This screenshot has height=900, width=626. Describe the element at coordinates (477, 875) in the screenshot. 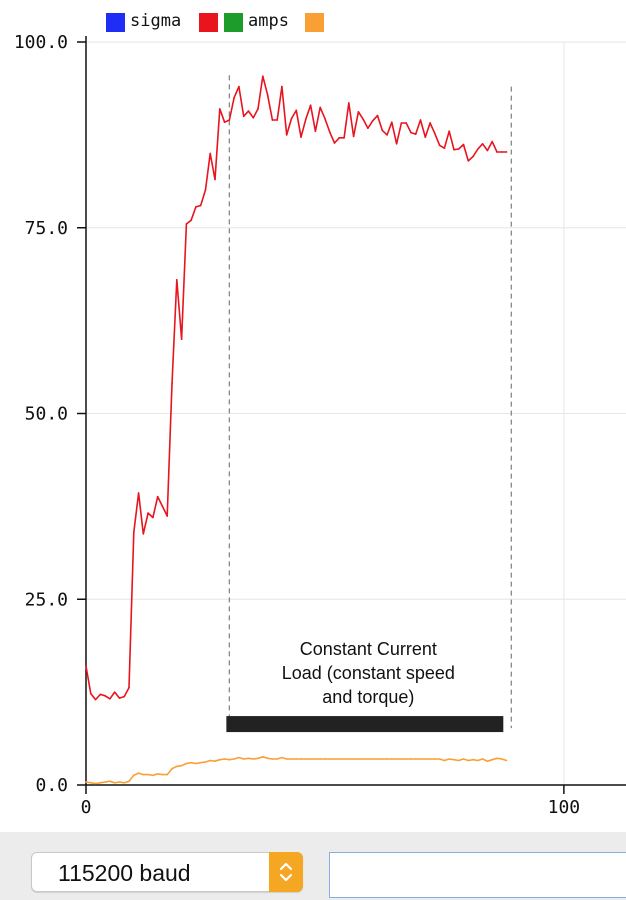

I see `serial-message-input` at that location.